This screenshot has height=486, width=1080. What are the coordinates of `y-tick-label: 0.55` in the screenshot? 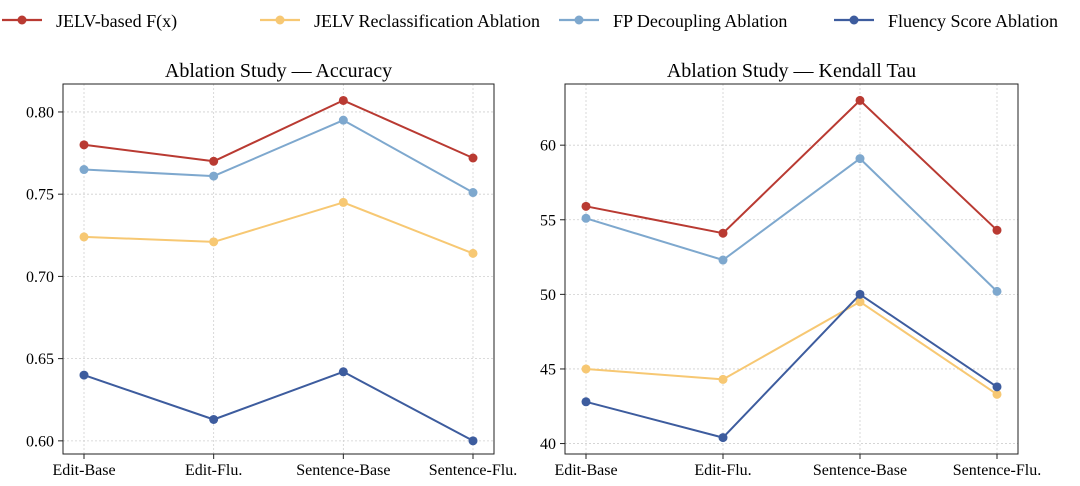 It's located at (548, 220).